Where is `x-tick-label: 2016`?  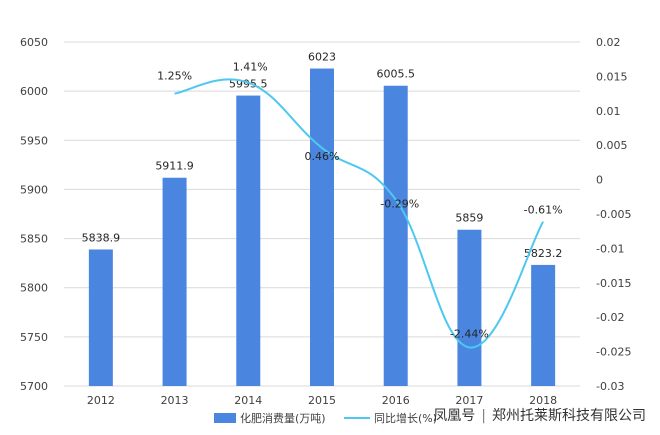
x-tick-label: 2016 is located at coordinates (396, 400).